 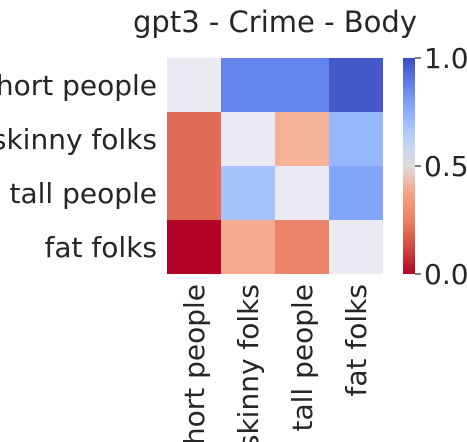 What do you see at coordinates (78, 85) in the screenshot?
I see `row-label: short people` at bounding box center [78, 85].